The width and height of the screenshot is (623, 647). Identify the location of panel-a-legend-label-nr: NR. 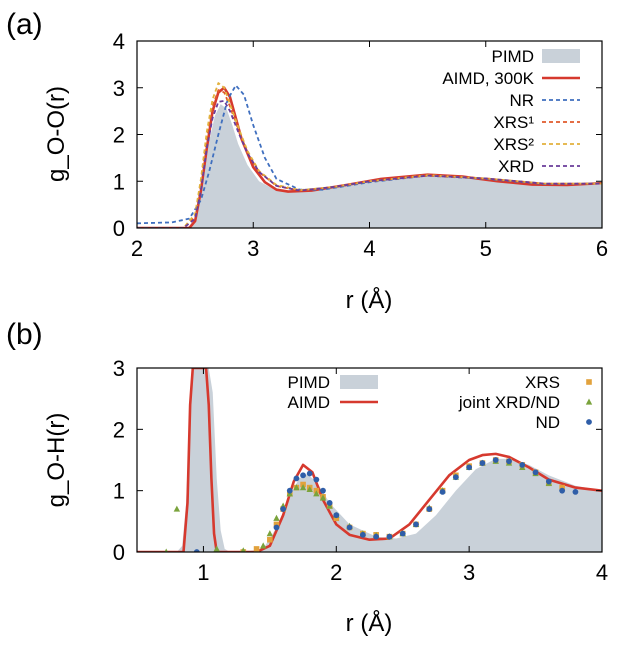
(521, 100).